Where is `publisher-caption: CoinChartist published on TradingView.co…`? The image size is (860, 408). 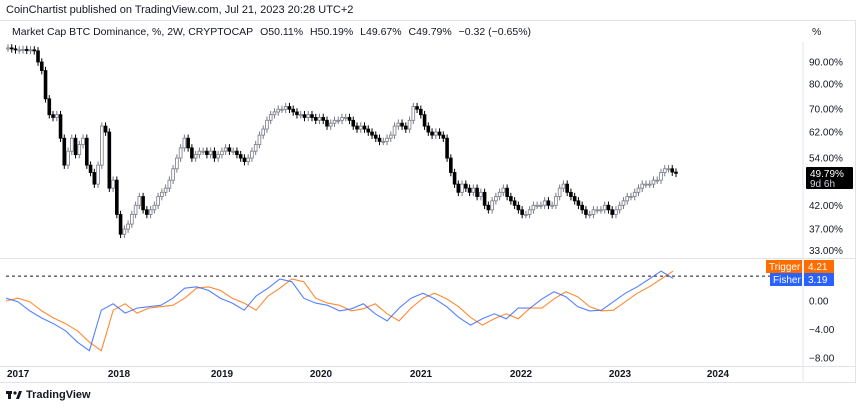
publisher-caption: CoinChartist published on TradingView.co… is located at coordinates (180, 10).